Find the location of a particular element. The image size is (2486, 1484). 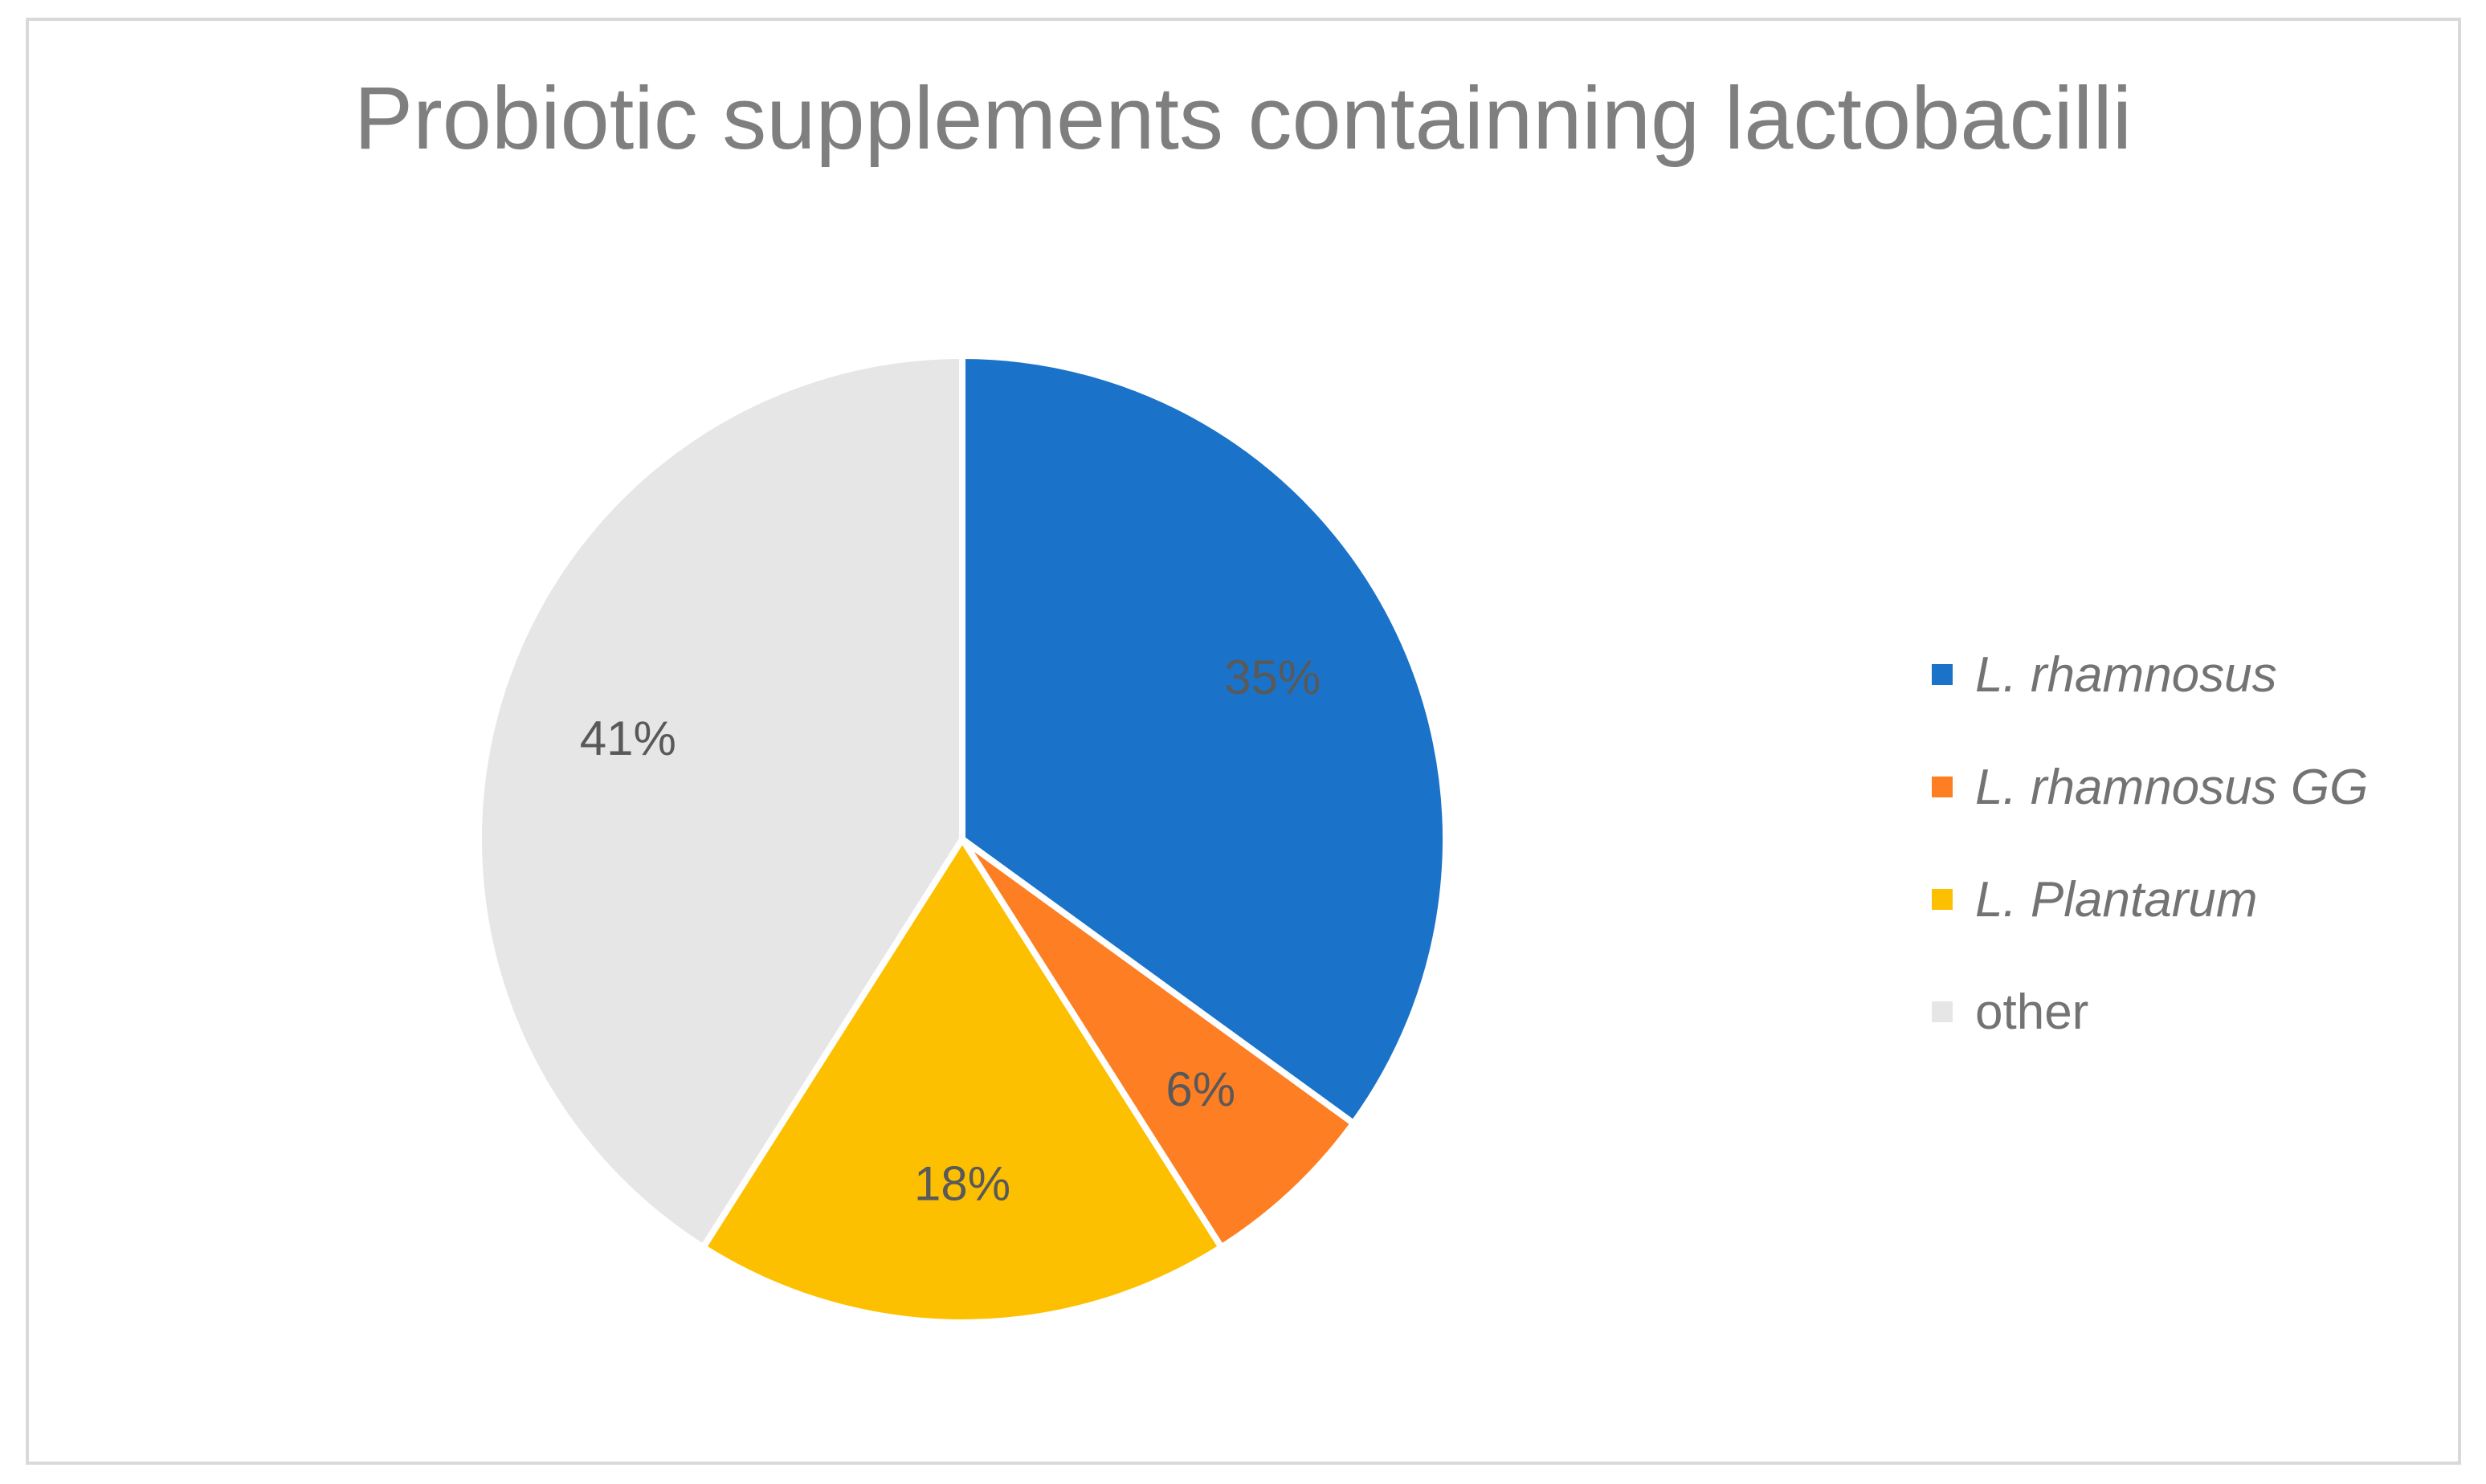

legend-label: other is located at coordinates (2032, 1012).